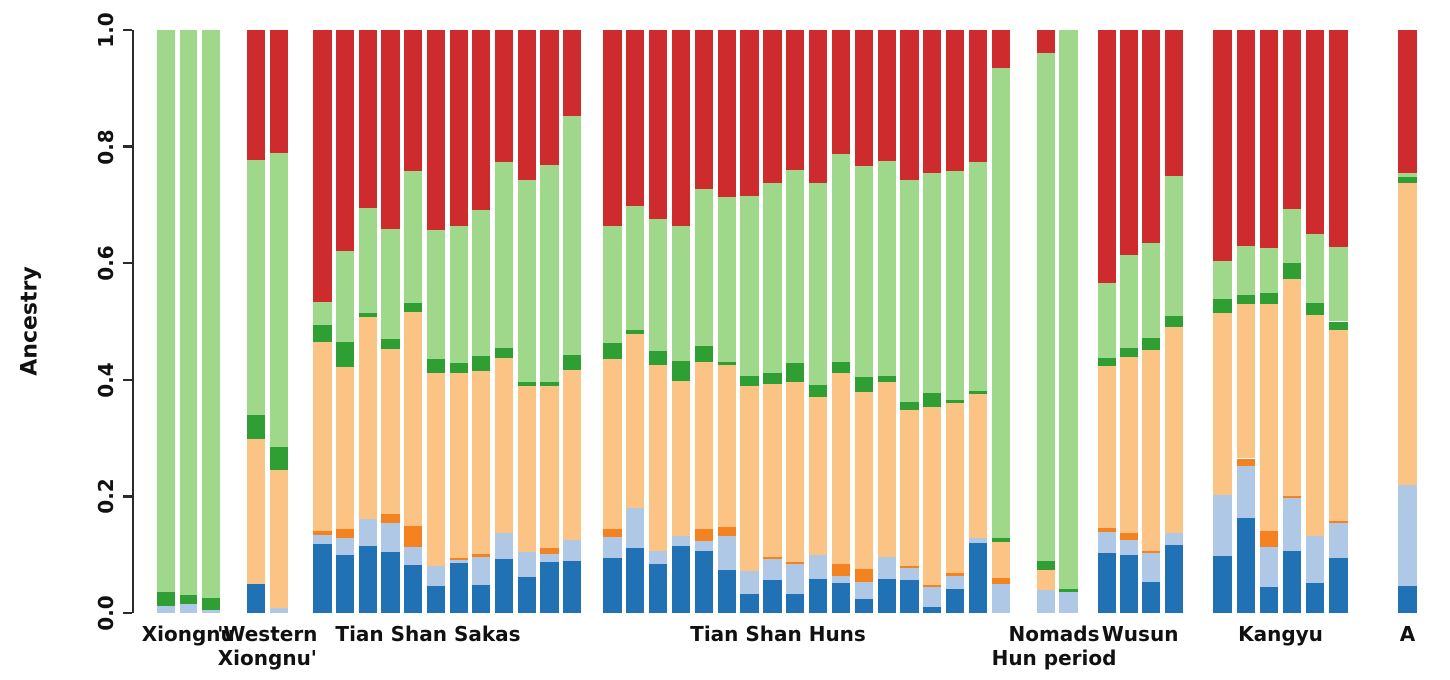 Image resolution: width=1450 pixels, height=680 pixels. What do you see at coordinates (255, 598) in the screenshot?
I see `bar-segment--western-xiongnu--1-component-dark-blue` at bounding box center [255, 598].